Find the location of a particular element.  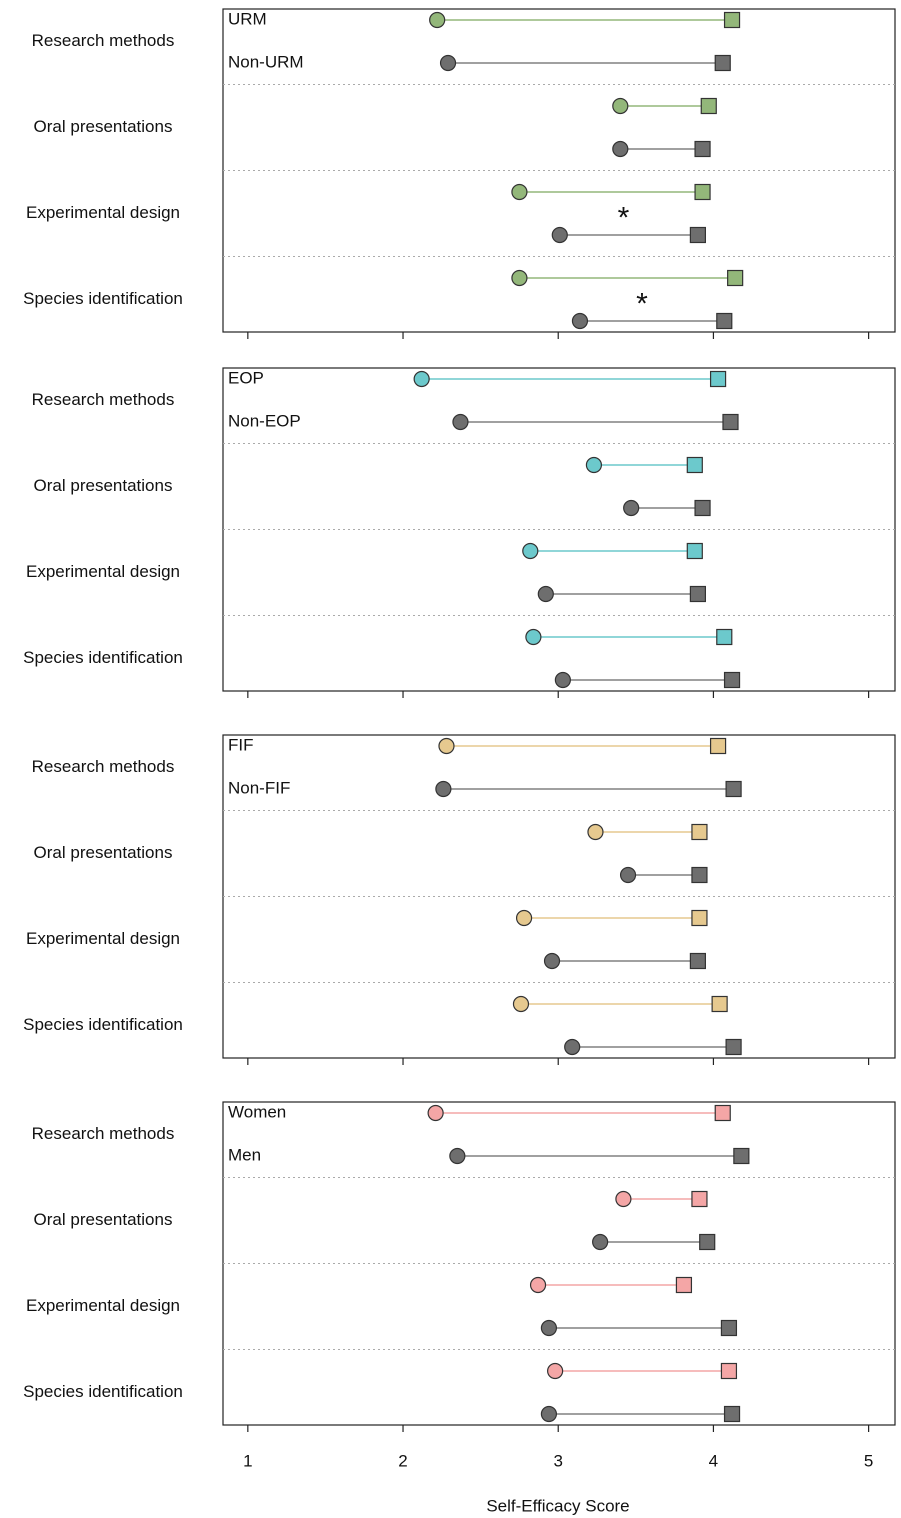

x-tick-label: 4 is located at coordinates (713, 1460).